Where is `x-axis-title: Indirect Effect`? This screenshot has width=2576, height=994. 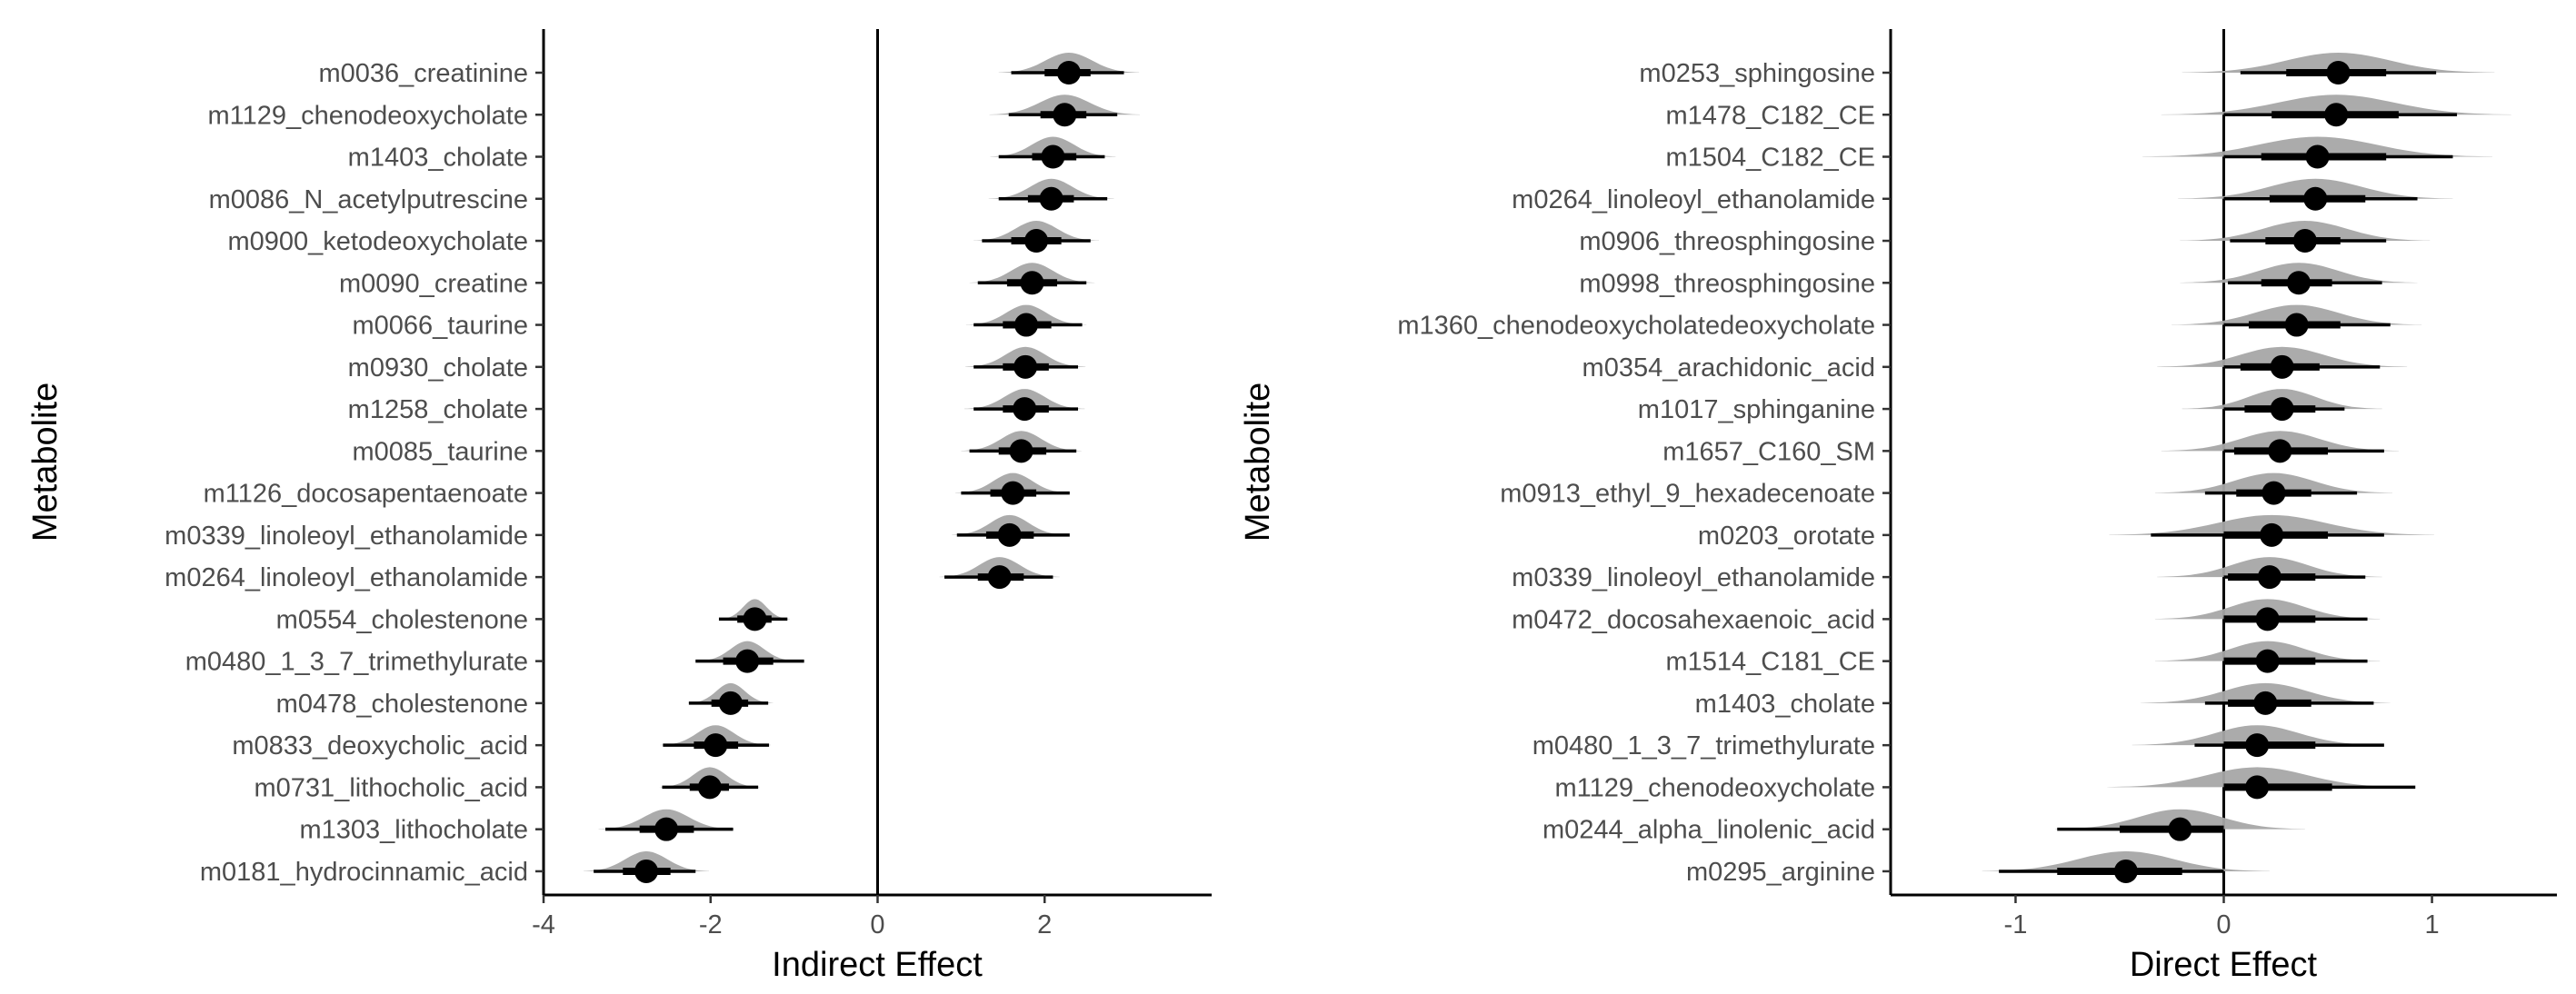 x-axis-title: Indirect Effect is located at coordinates (877, 965).